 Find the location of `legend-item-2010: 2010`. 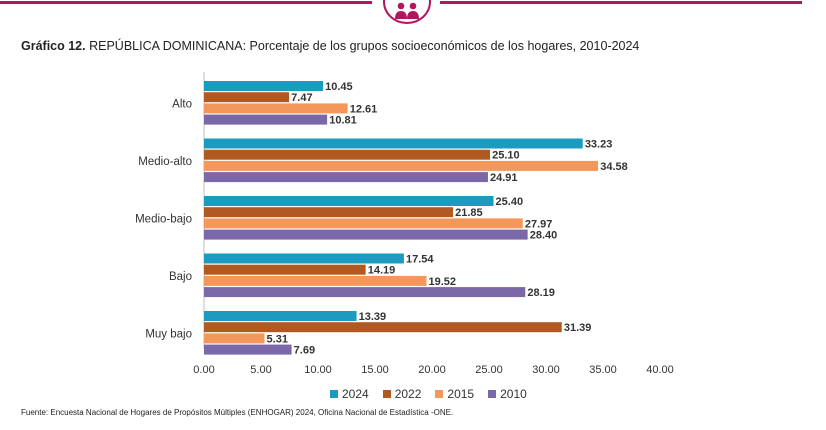

legend-item-2010: 2010 is located at coordinates (507, 394).